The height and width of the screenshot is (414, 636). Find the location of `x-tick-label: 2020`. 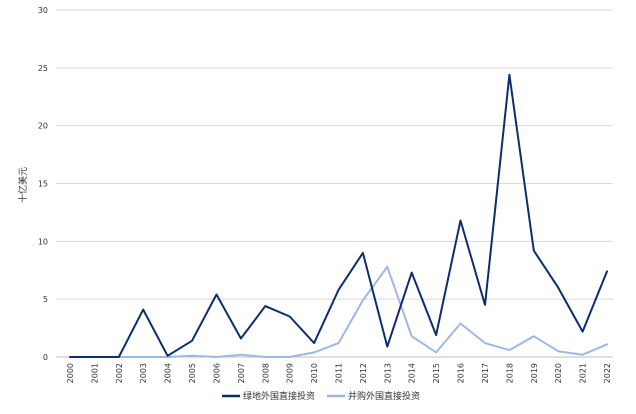

x-tick-label: 2020 is located at coordinates (558, 373).